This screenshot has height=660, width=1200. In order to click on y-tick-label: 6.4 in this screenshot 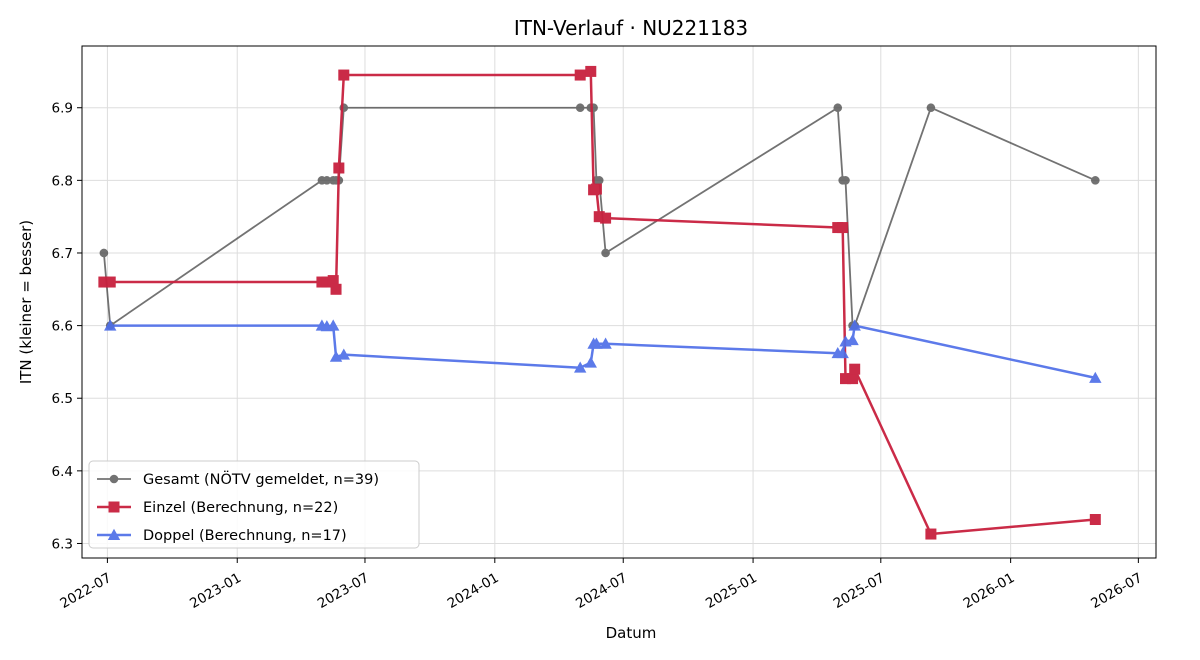, I will do `click(62, 472)`.